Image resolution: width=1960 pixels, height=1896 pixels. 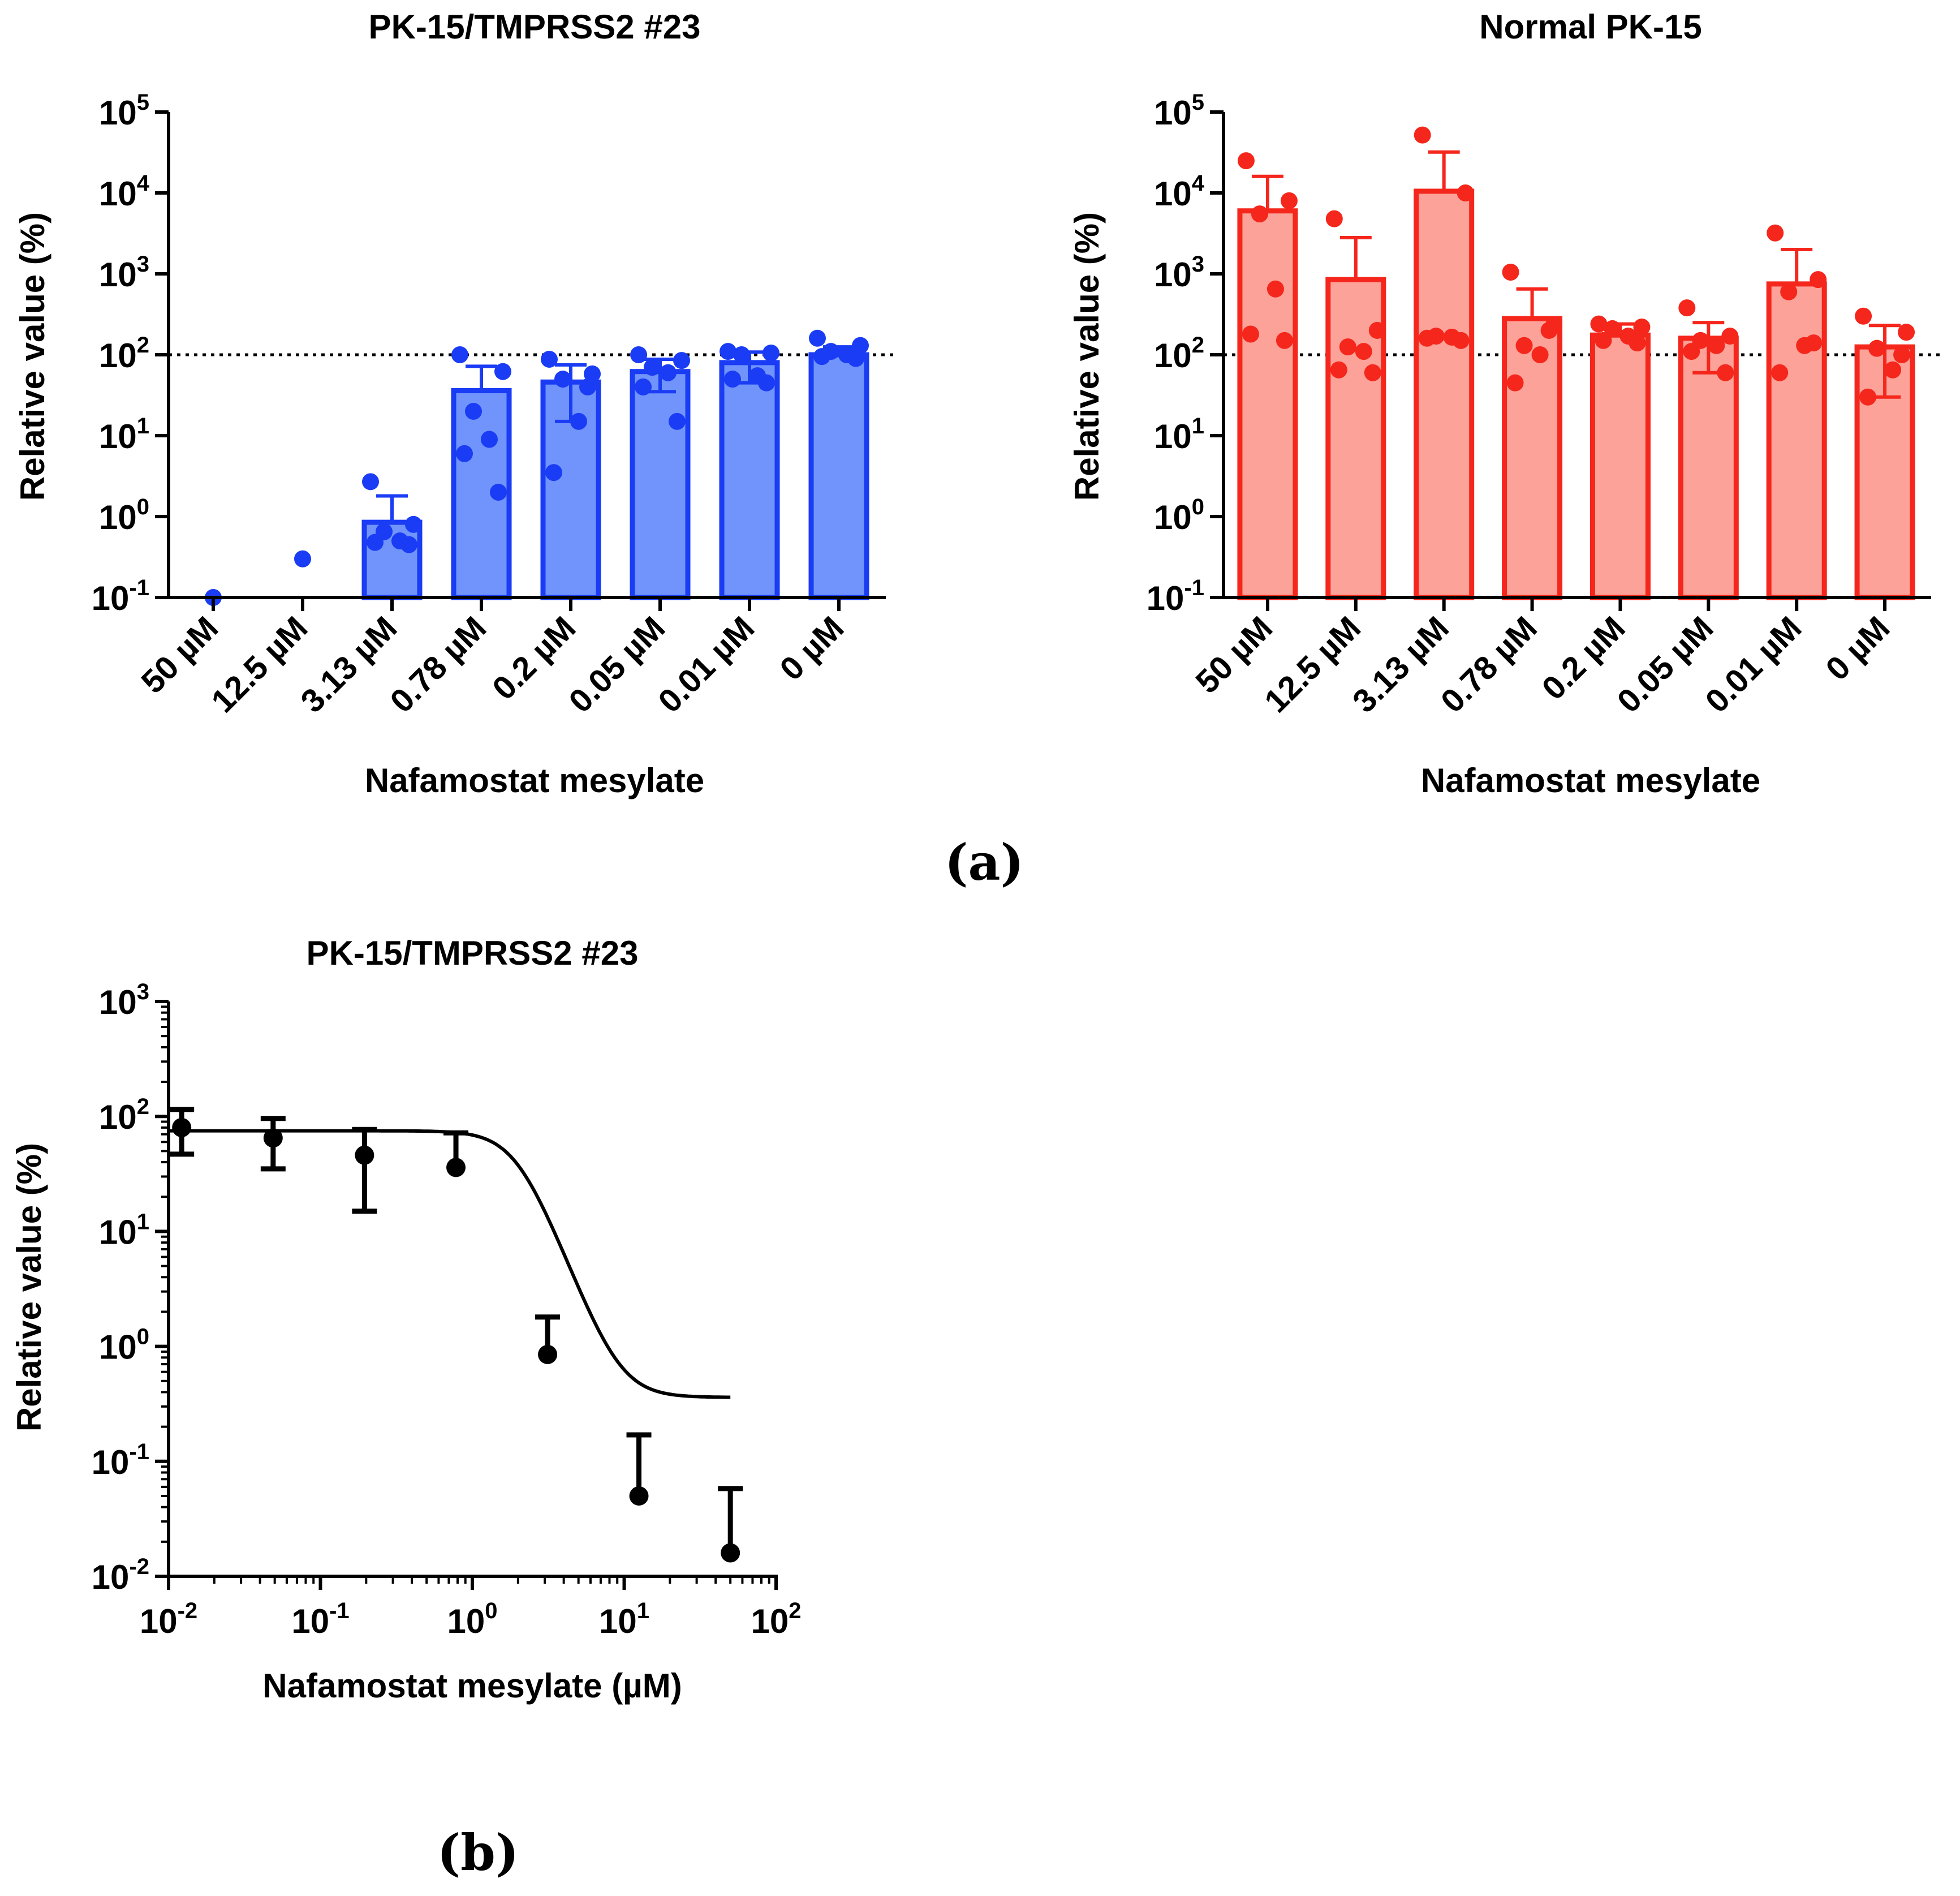 What do you see at coordinates (617, 664) in the screenshot?
I see `x-tick-label: 0.05 µM` at bounding box center [617, 664].